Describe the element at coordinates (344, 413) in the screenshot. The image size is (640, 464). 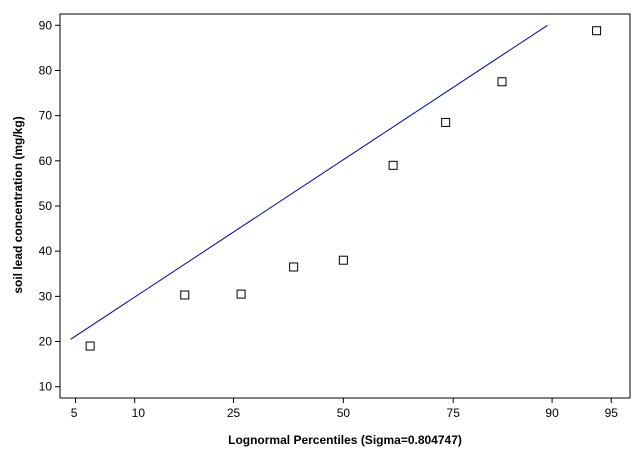
I see `x-tick-label: 50` at that location.